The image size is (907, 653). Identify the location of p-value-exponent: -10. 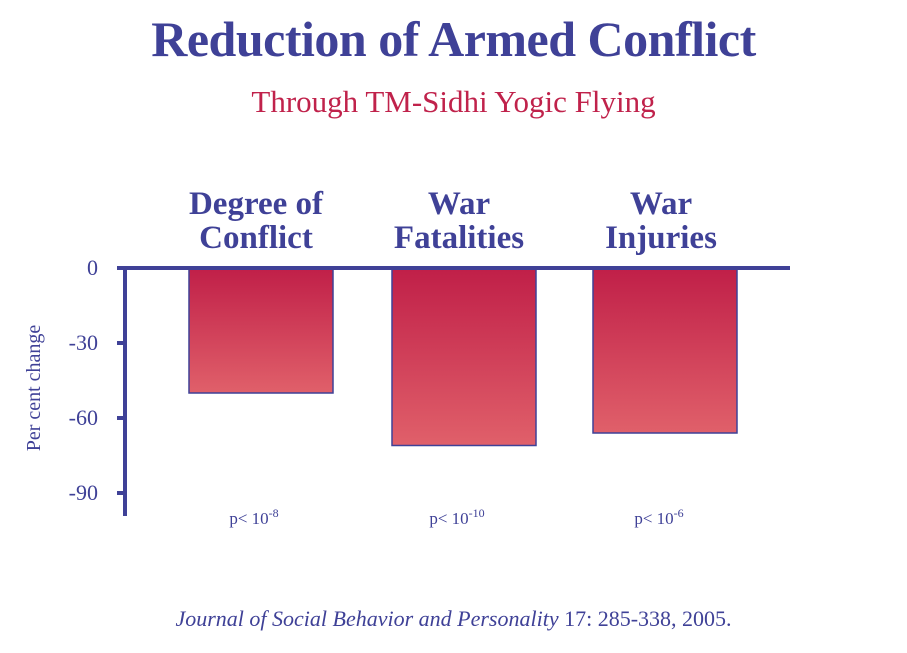
(477, 513).